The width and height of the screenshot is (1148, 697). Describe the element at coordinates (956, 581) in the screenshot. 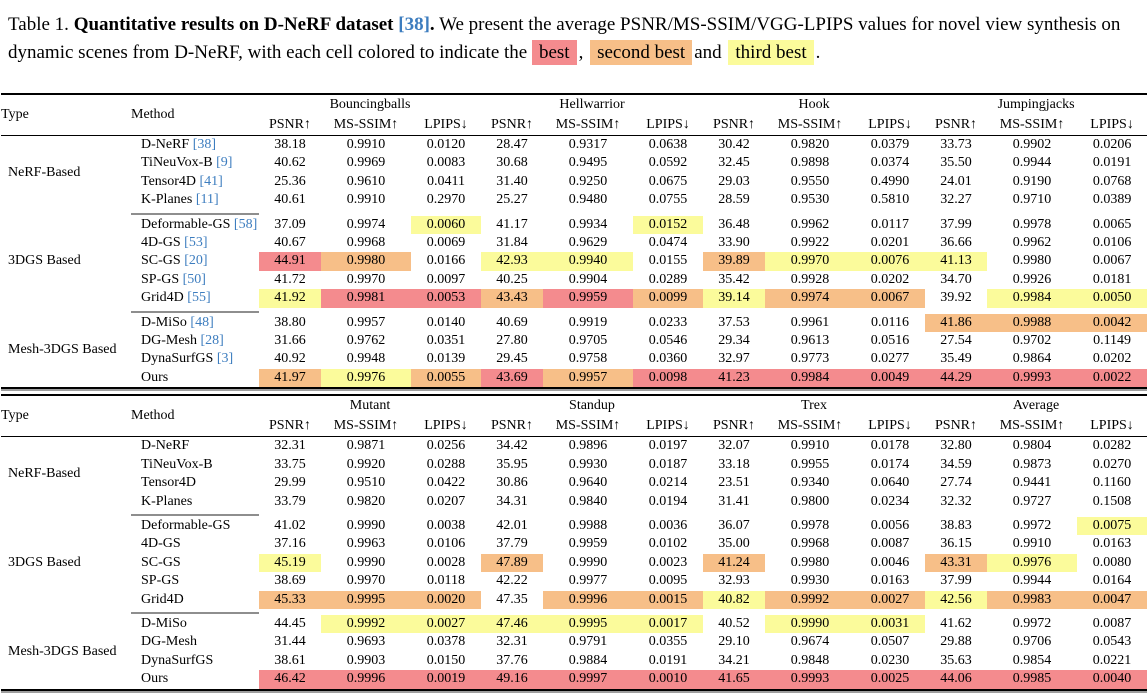

I see `metric-cell: 37.99` at that location.